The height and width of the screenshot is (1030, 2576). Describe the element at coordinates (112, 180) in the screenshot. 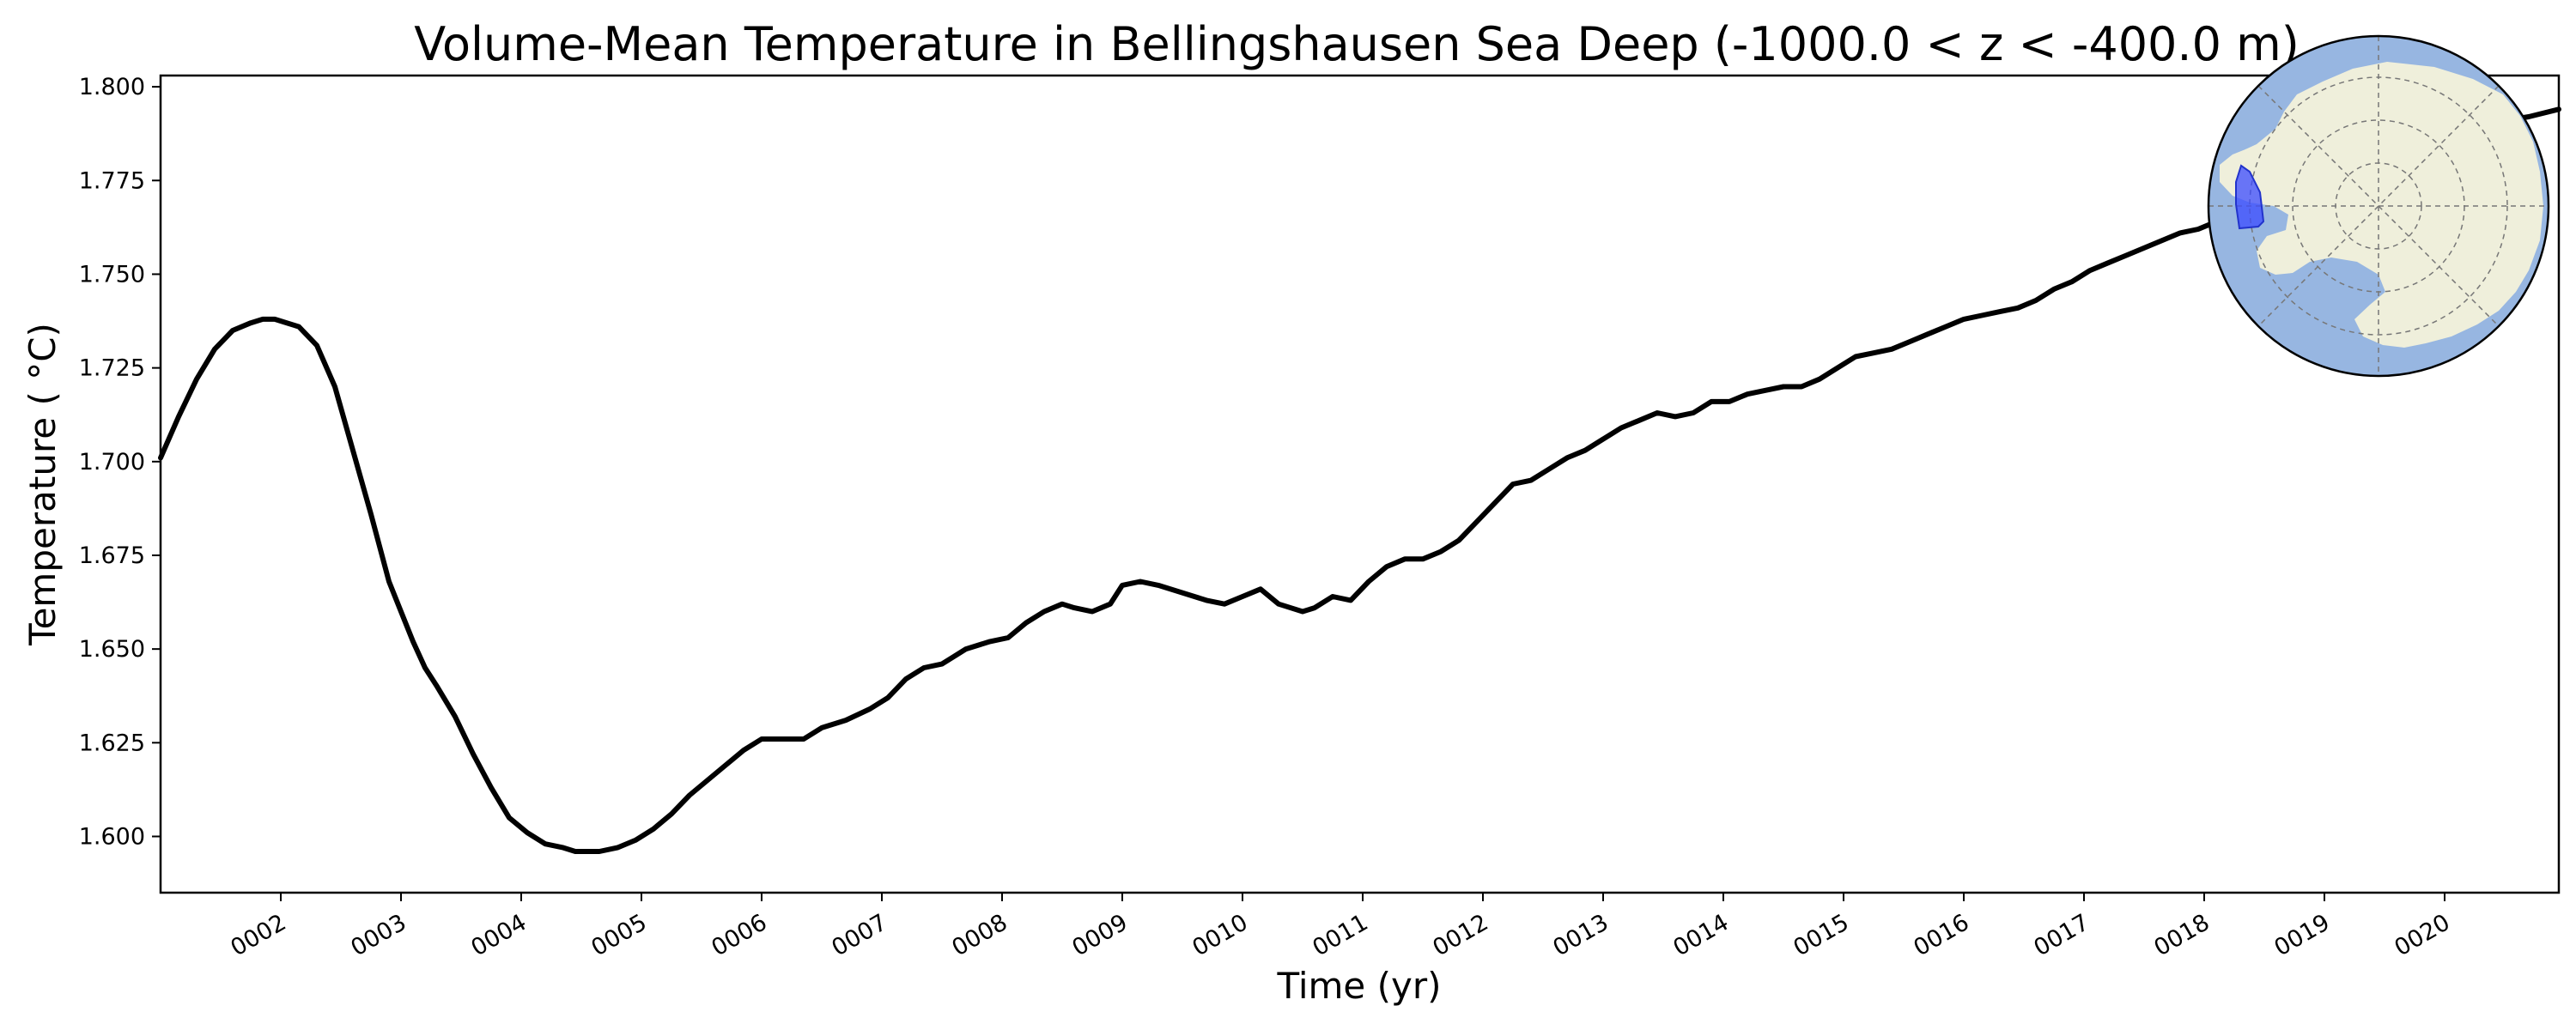

I see `y-tick-label: 1.775` at that location.